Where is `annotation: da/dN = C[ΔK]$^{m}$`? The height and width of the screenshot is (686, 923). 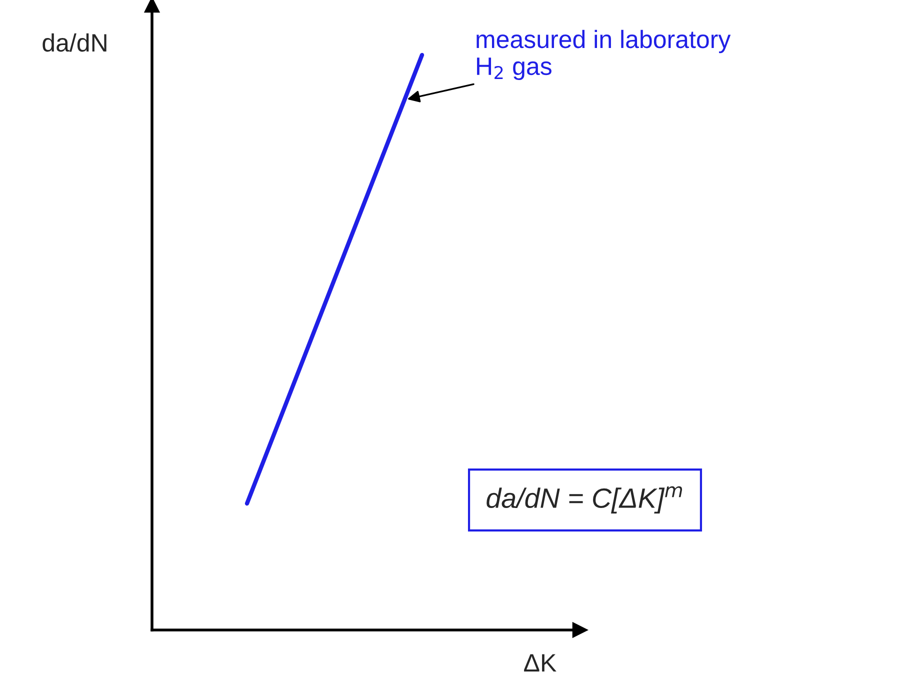 annotation: da/dN = C[ΔK]$^{m}$ is located at coordinates (584, 500).